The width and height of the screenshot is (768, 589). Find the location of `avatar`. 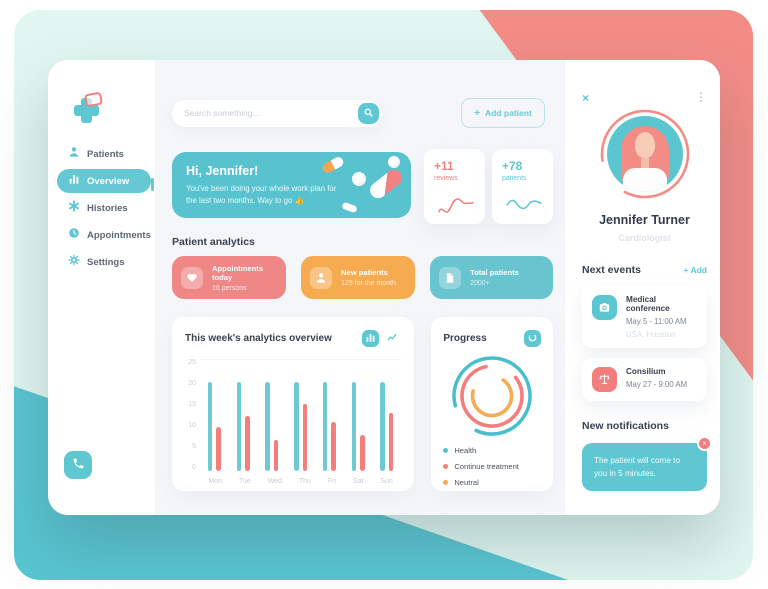

avatar is located at coordinates (645, 154).